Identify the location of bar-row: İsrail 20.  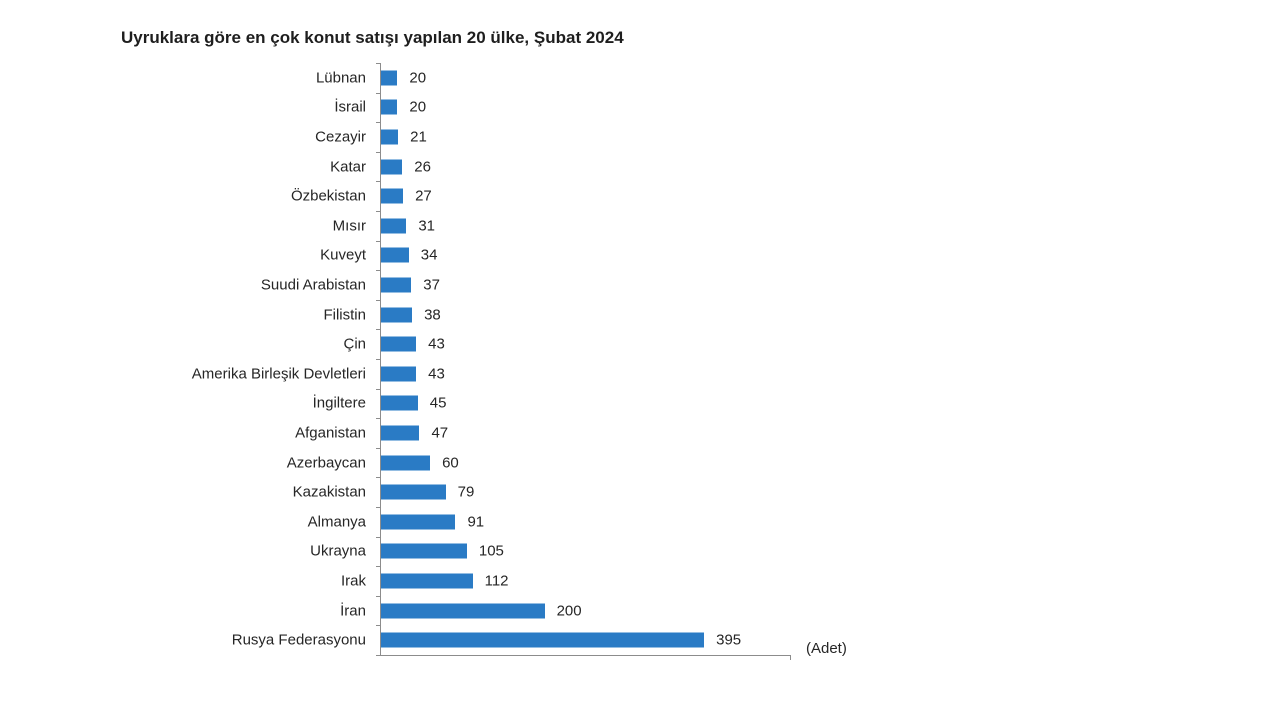
(640, 108).